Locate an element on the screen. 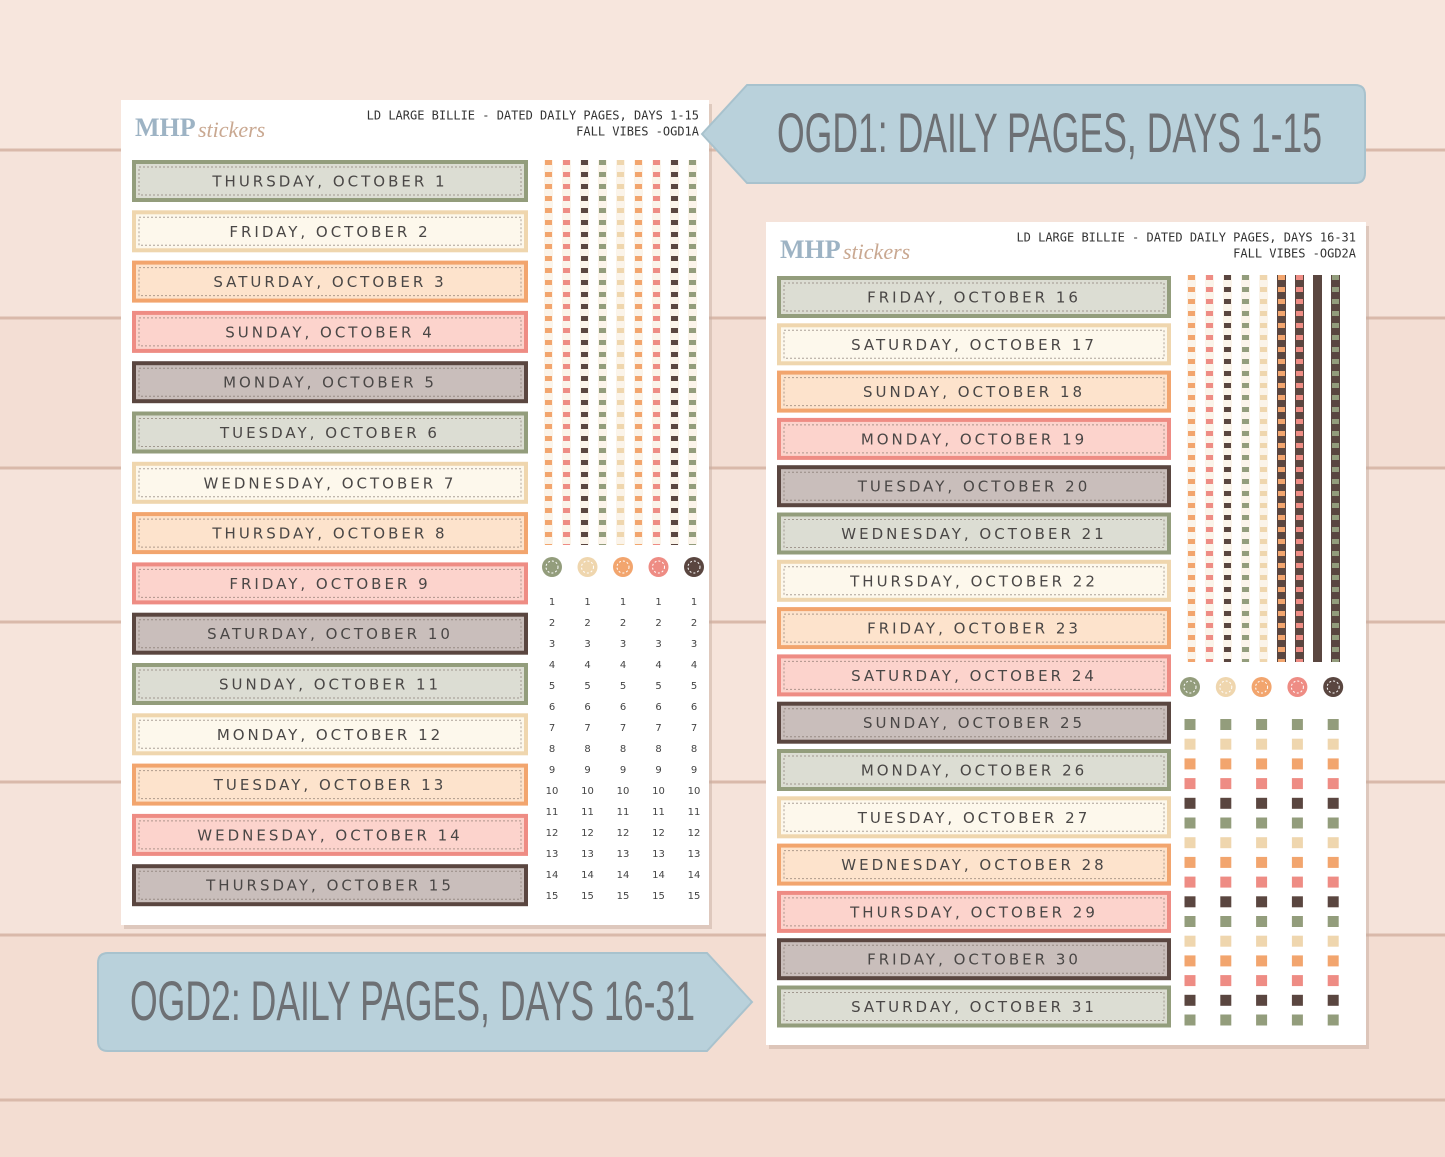 The image size is (1445, 1157). number-sticker: 2 is located at coordinates (552, 623).